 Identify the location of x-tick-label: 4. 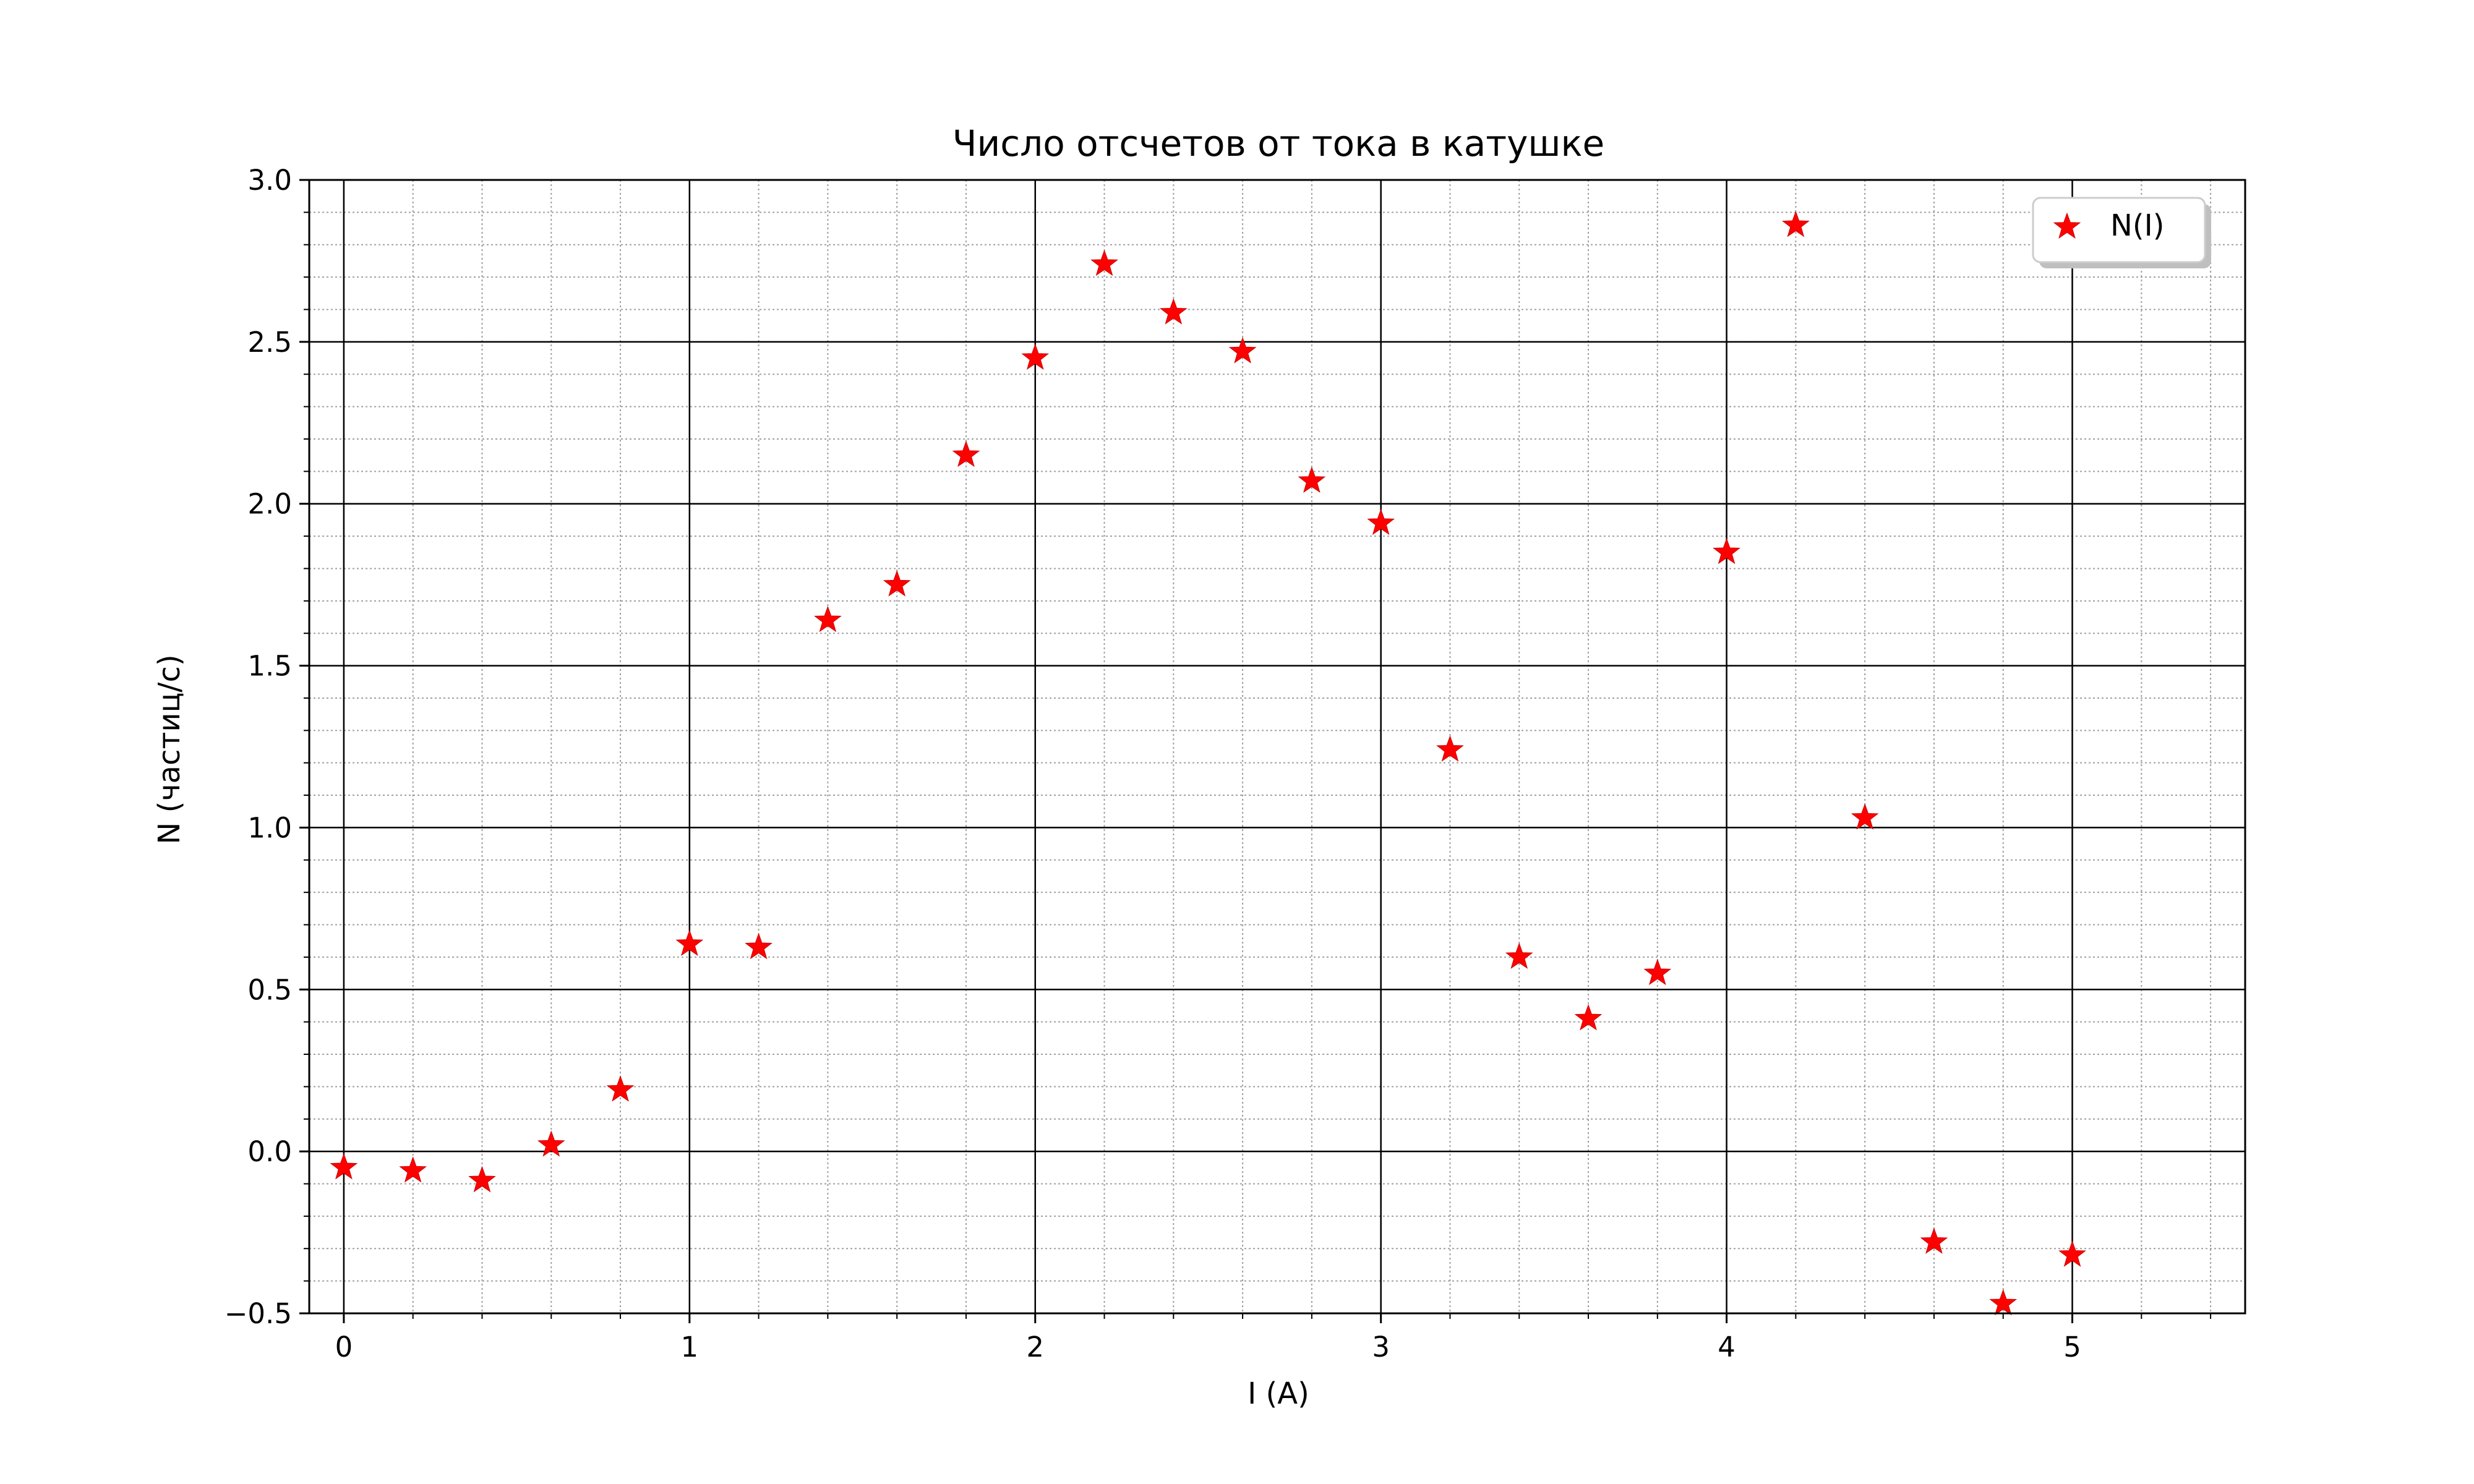
(1727, 1347).